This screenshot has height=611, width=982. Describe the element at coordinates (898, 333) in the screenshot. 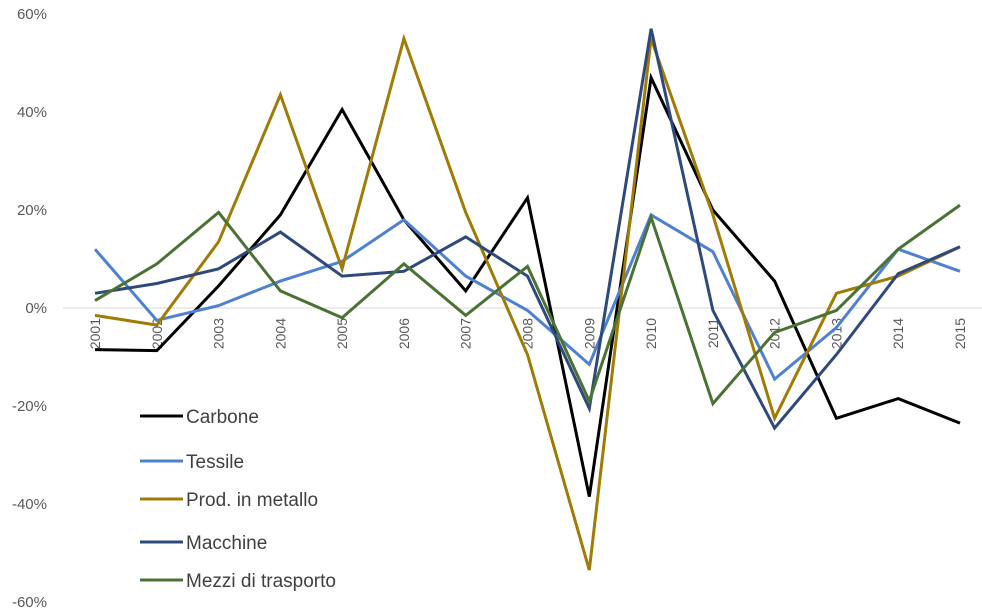

I see `x-tick-label: 2014` at that location.